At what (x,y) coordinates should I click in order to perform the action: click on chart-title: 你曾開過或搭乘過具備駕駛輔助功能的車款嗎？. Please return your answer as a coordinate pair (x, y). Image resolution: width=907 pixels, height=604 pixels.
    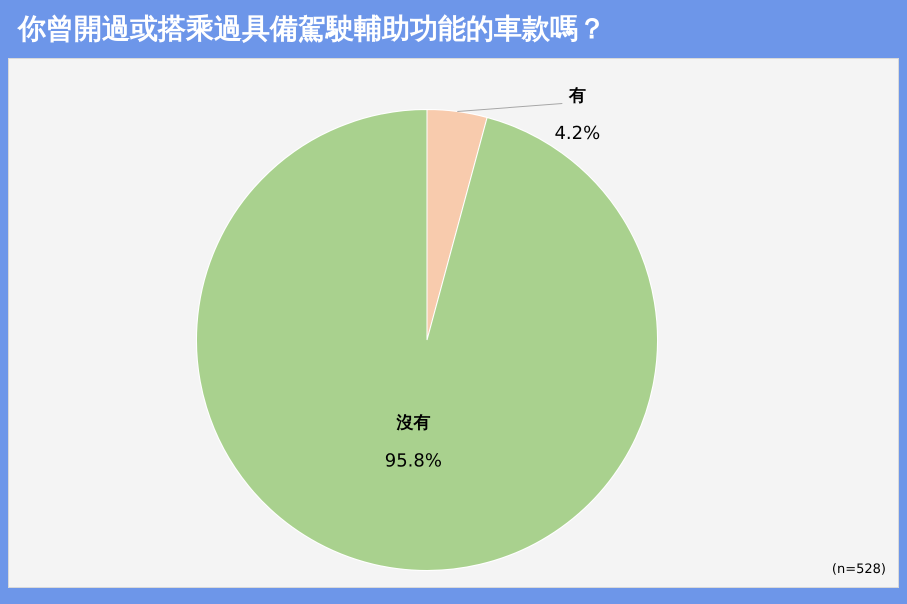
    Looking at the image, I should click on (312, 29).